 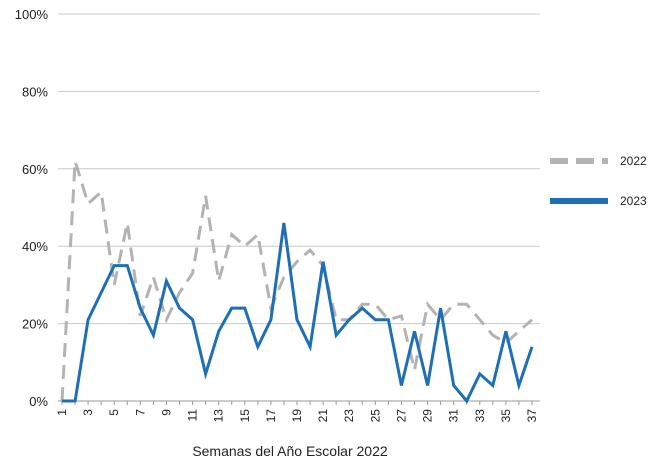 I want to click on legend-label-2022: 2022, so click(x=633, y=161).